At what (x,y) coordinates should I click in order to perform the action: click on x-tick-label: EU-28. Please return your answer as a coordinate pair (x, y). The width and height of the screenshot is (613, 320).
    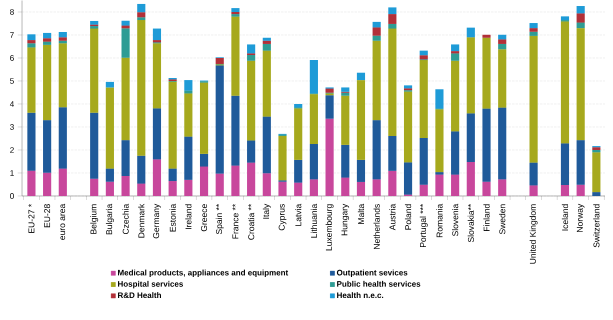
    Looking at the image, I should click on (47, 216).